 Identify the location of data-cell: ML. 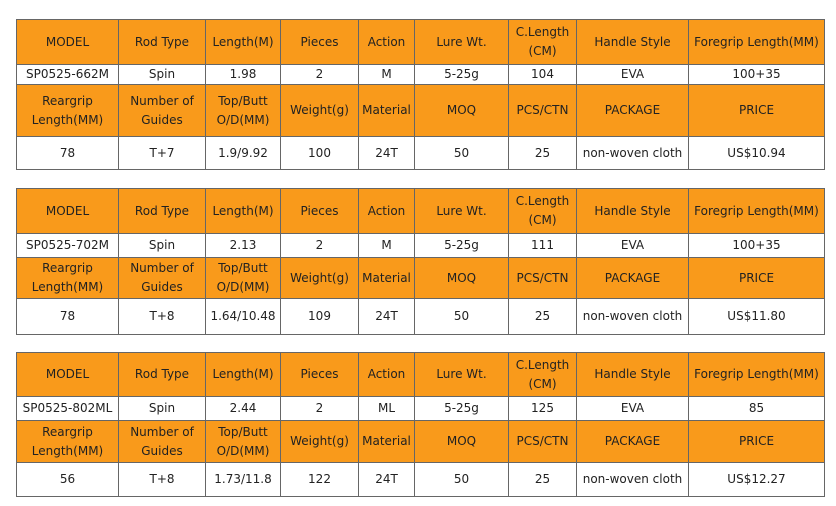
(386, 408).